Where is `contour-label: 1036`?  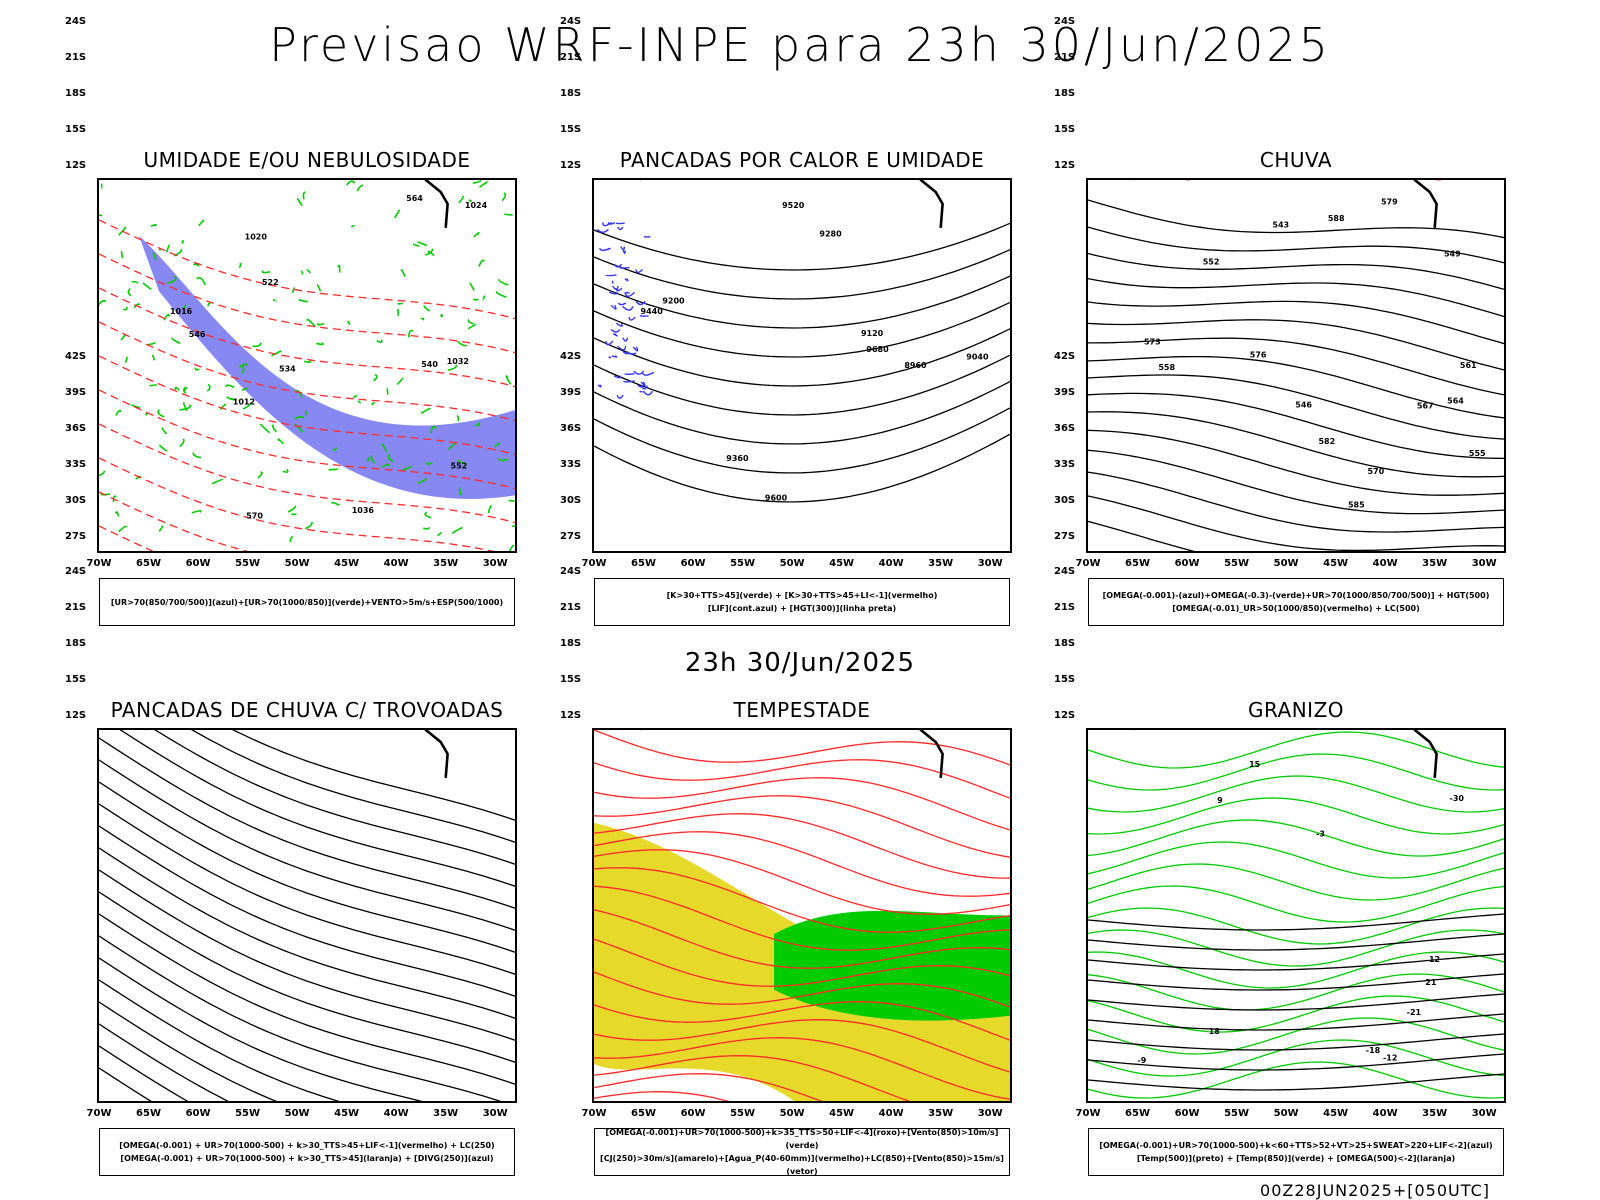
contour-label: 1036 is located at coordinates (363, 510).